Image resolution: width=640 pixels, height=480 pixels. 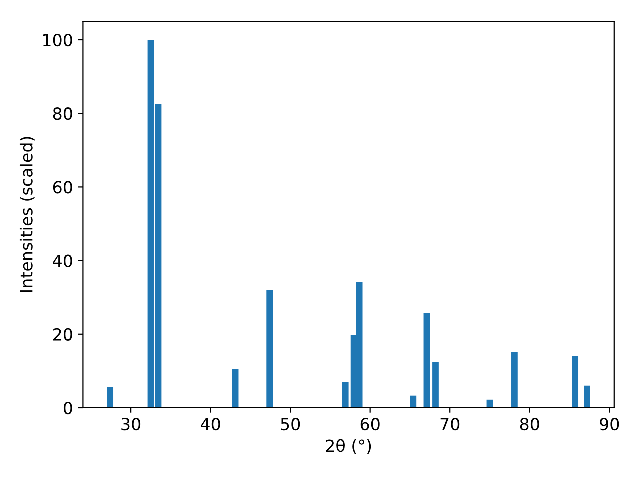 What do you see at coordinates (290, 424) in the screenshot?
I see `x-tick-label: 50` at bounding box center [290, 424].